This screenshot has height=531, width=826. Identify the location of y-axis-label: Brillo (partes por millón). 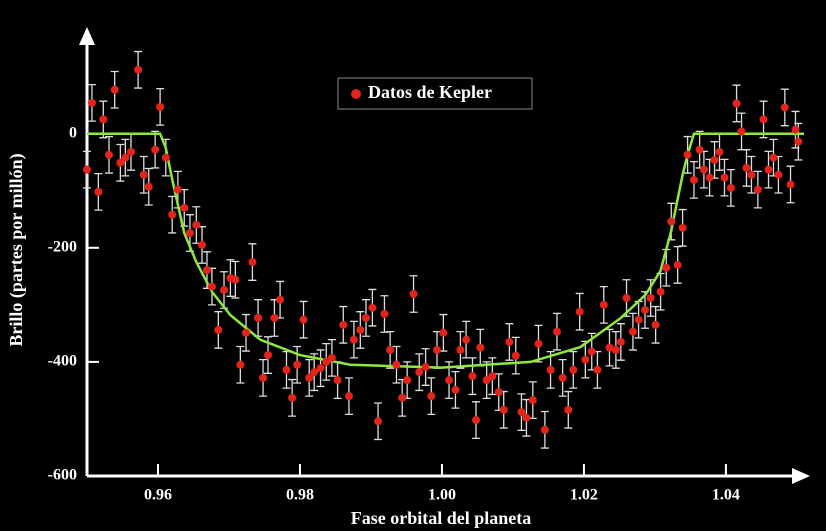
(16, 249).